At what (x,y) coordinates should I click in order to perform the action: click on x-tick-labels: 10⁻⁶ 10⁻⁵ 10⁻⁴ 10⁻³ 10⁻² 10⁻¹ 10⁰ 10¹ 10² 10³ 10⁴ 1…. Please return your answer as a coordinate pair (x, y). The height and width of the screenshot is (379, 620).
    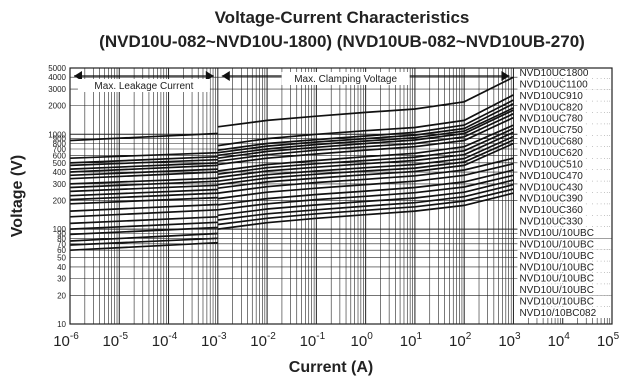
    Looking at the image, I should click on (336, 340).